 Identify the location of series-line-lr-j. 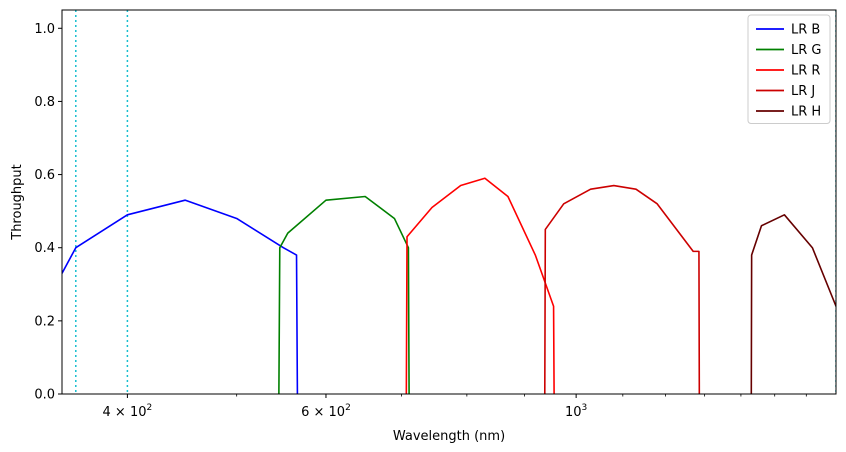
(622, 289).